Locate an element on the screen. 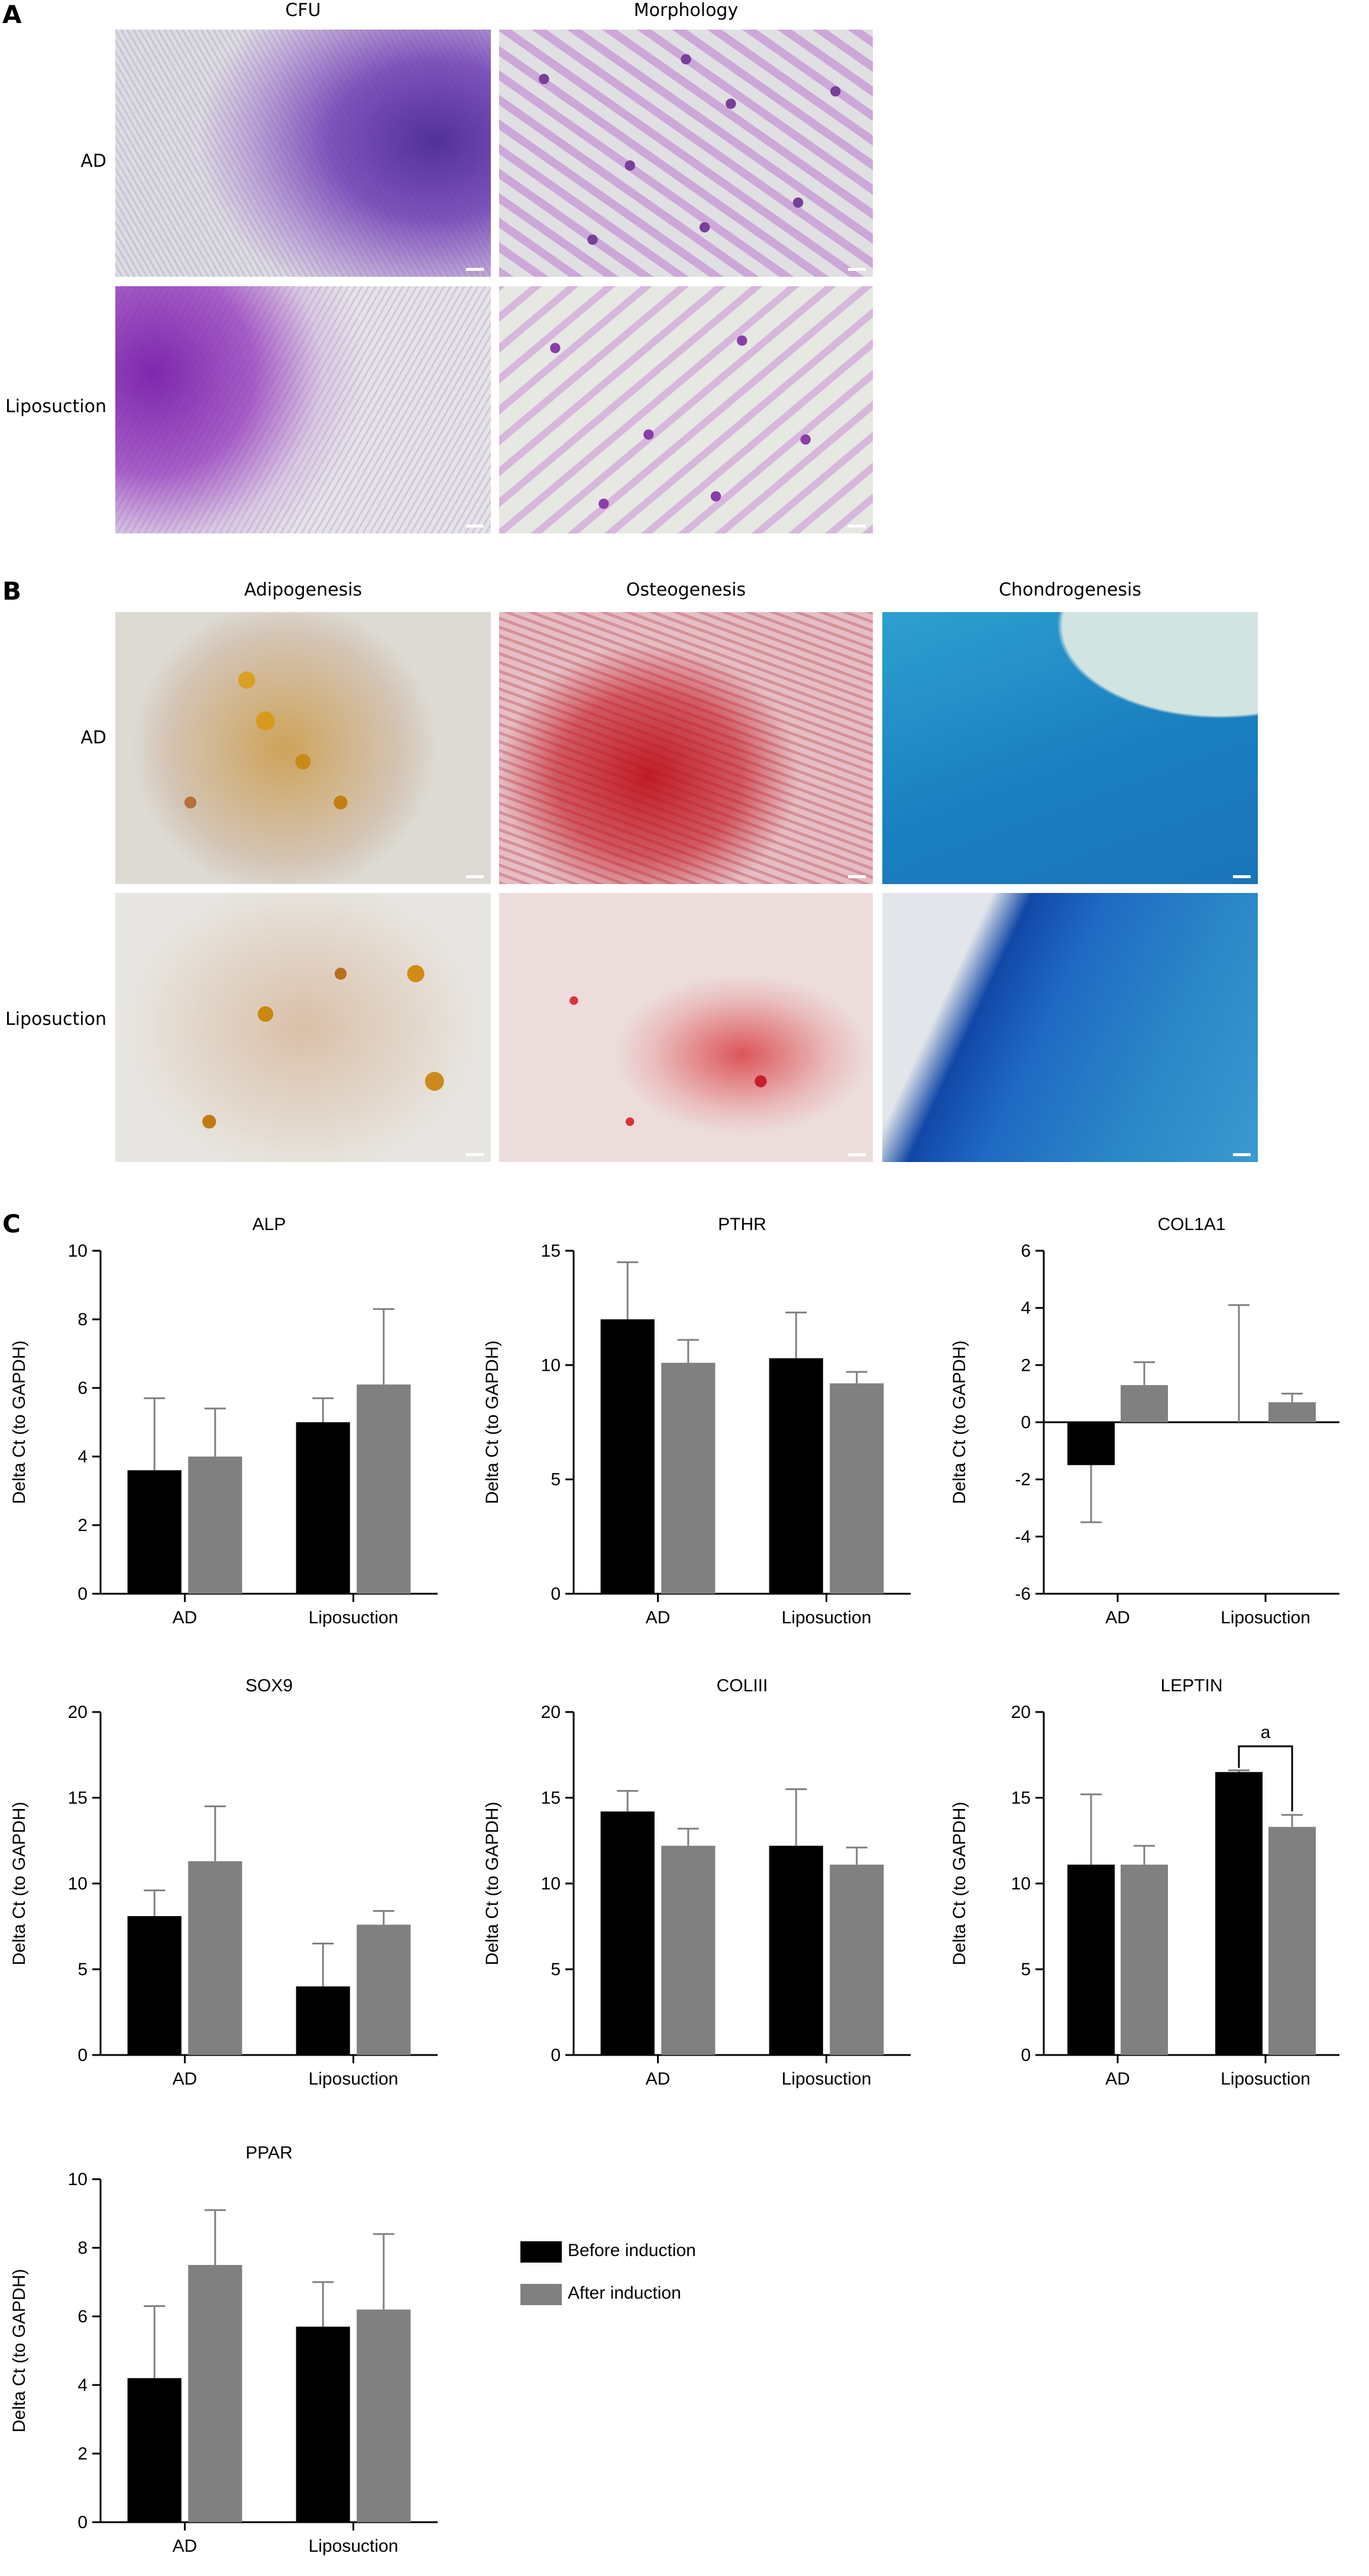  osteogenesis-liposuction-micrograph is located at coordinates (686, 1027).